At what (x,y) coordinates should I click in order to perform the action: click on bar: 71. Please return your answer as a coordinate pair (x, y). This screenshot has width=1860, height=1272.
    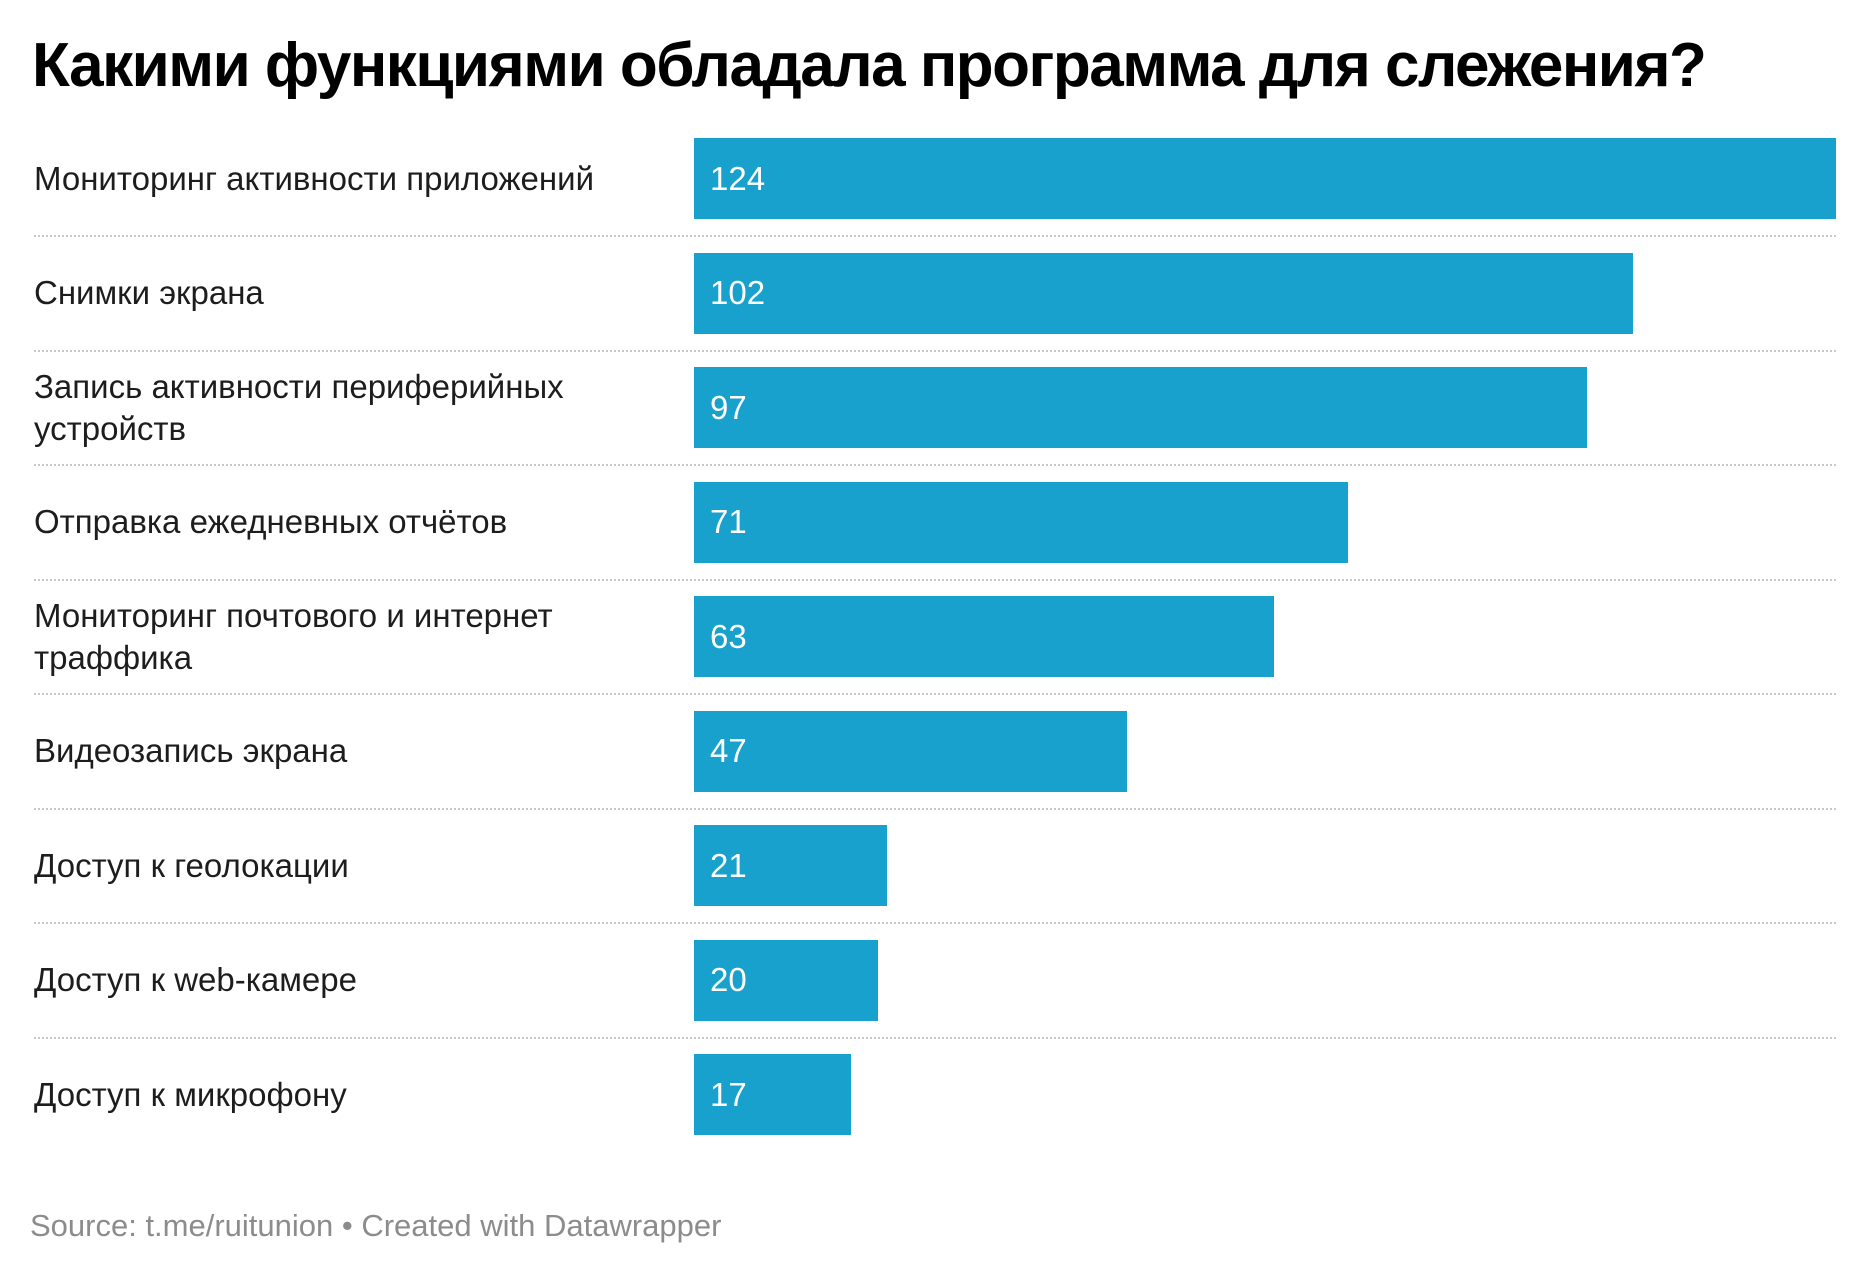
    Looking at the image, I should click on (1021, 522).